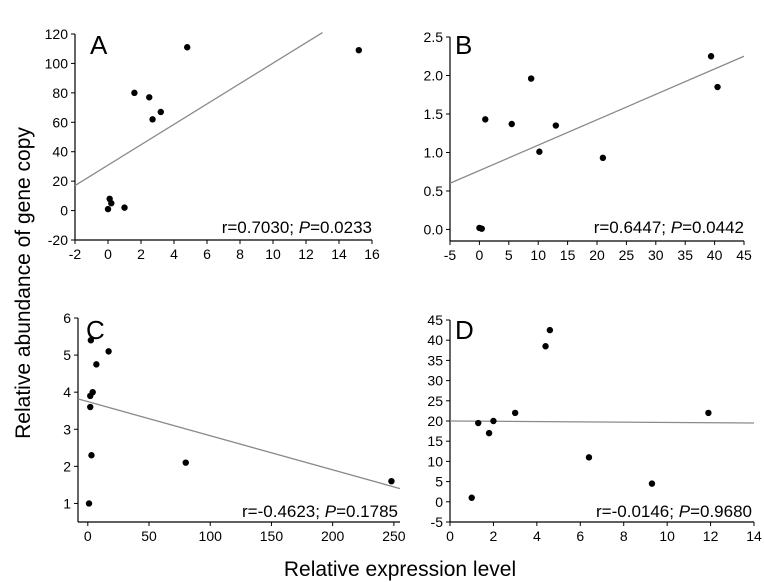 The width and height of the screenshot is (764, 582). I want to click on y-tick-label: 0.5, so click(434, 191).